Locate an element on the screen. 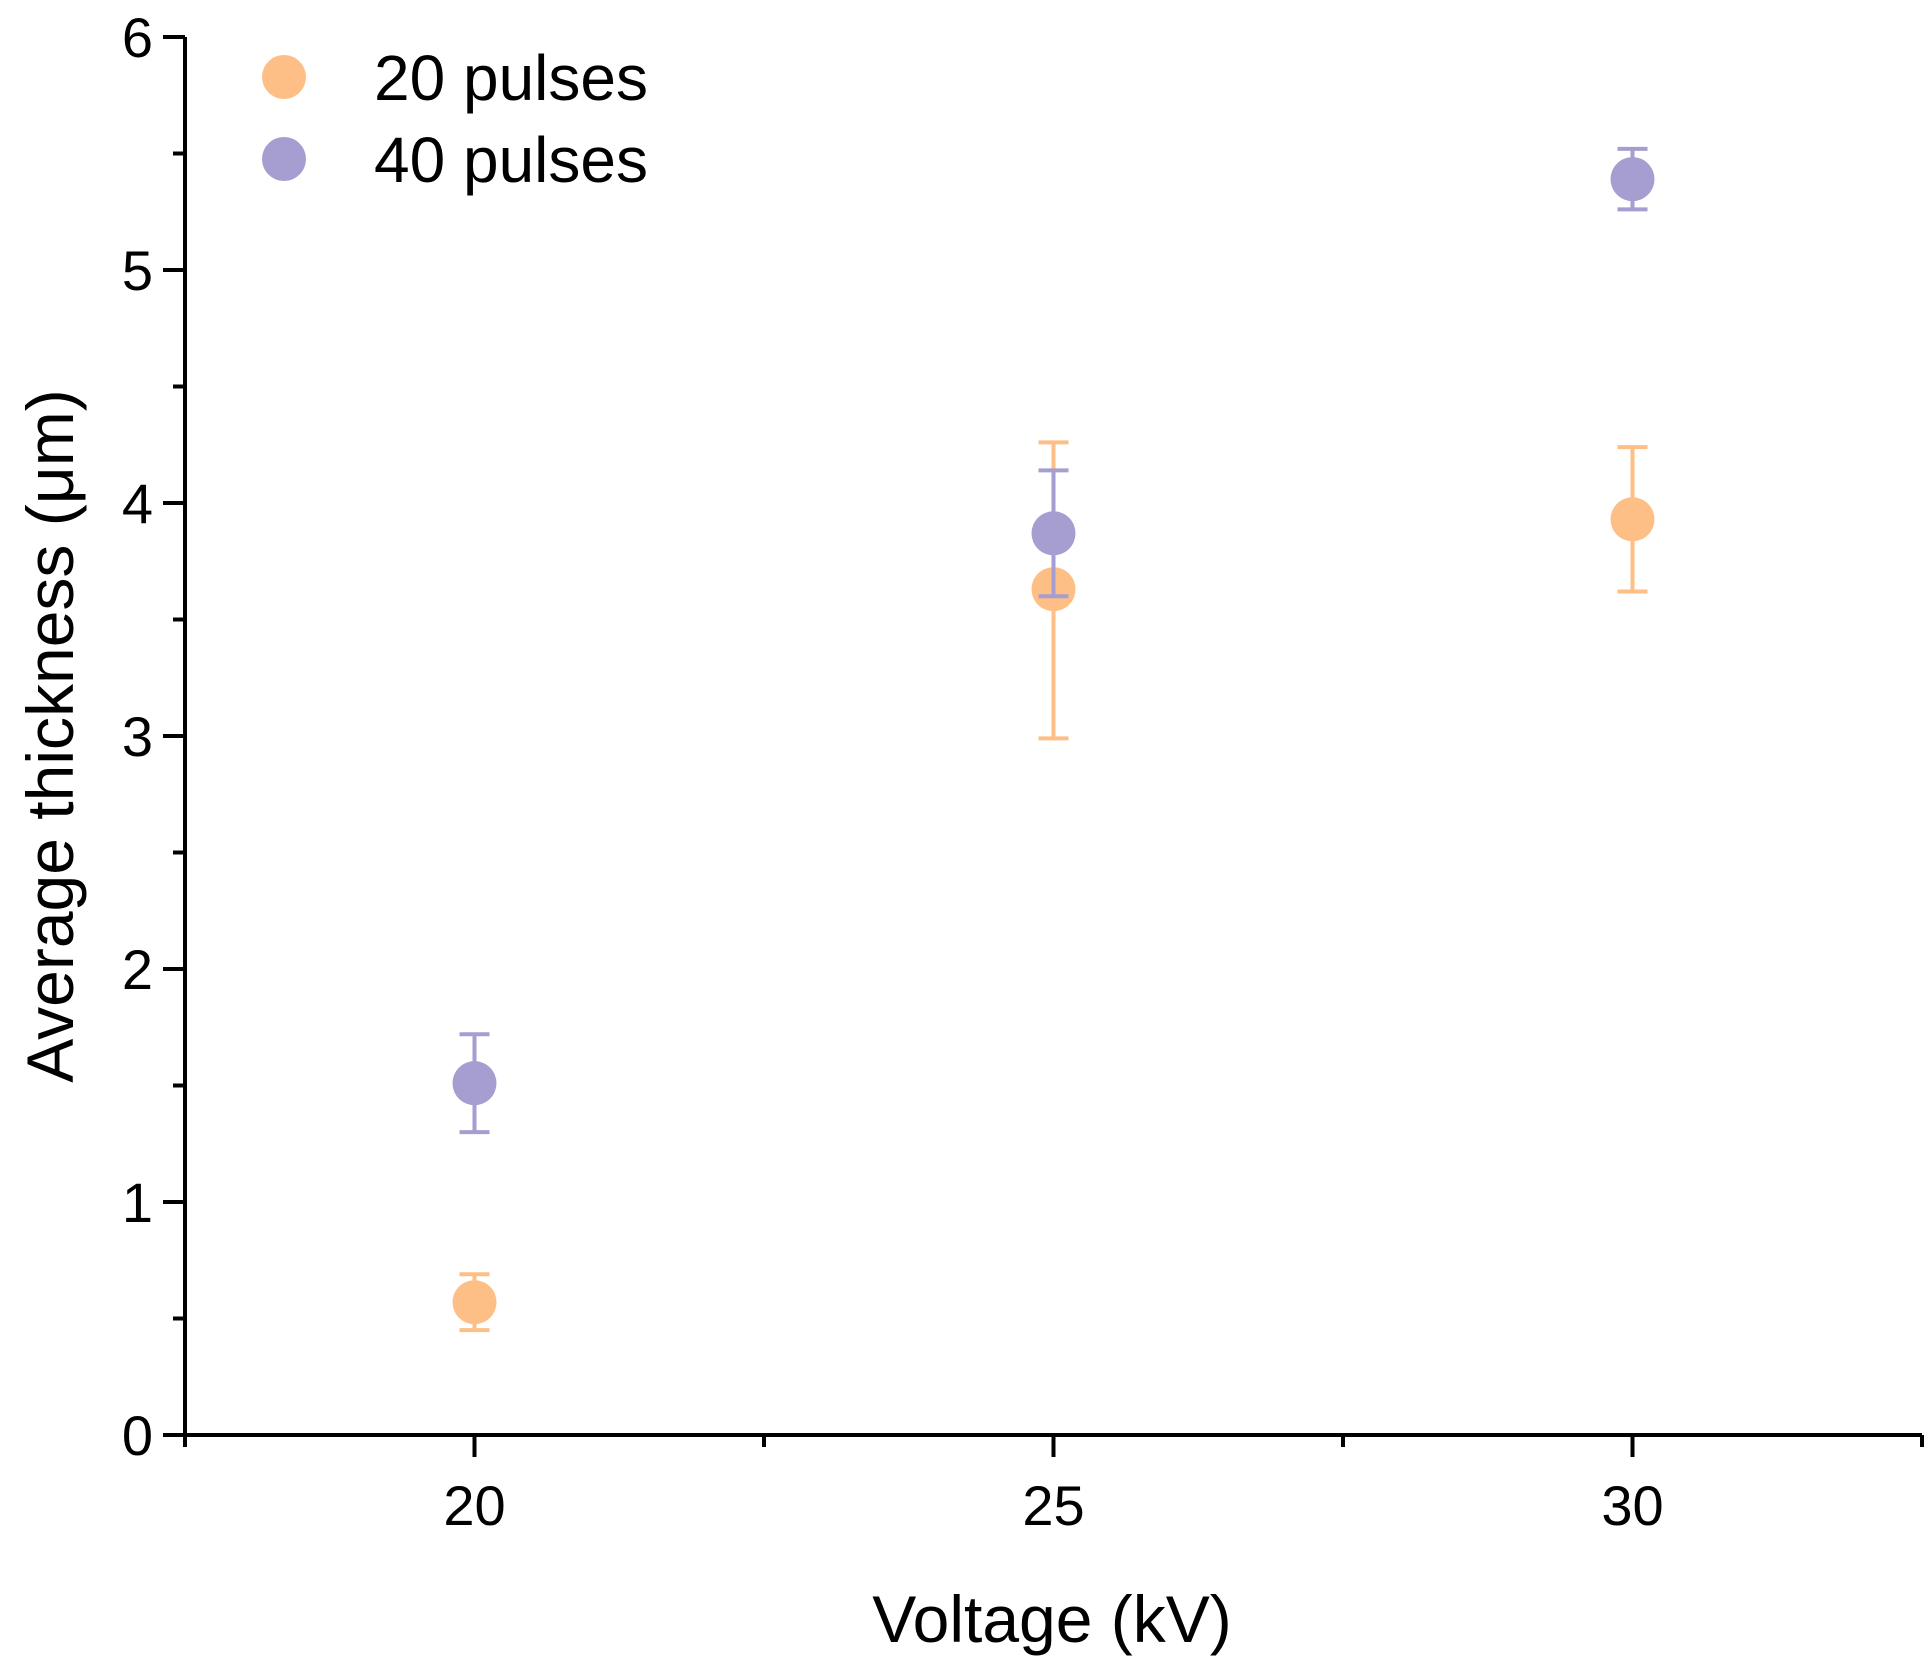  x-tick-label: 20 is located at coordinates (474, 1505).